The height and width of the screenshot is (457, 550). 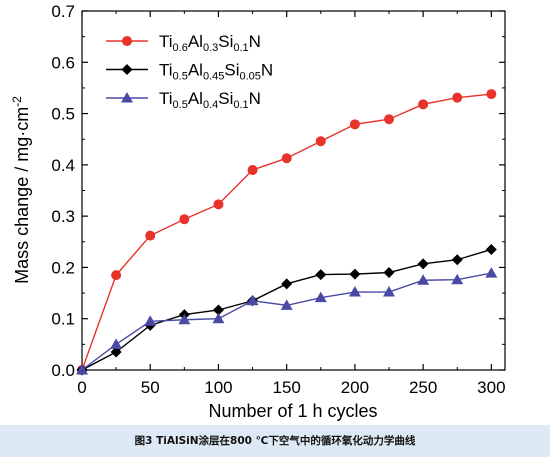 I want to click on y-tick-label: 0.4, so click(x=63, y=165).